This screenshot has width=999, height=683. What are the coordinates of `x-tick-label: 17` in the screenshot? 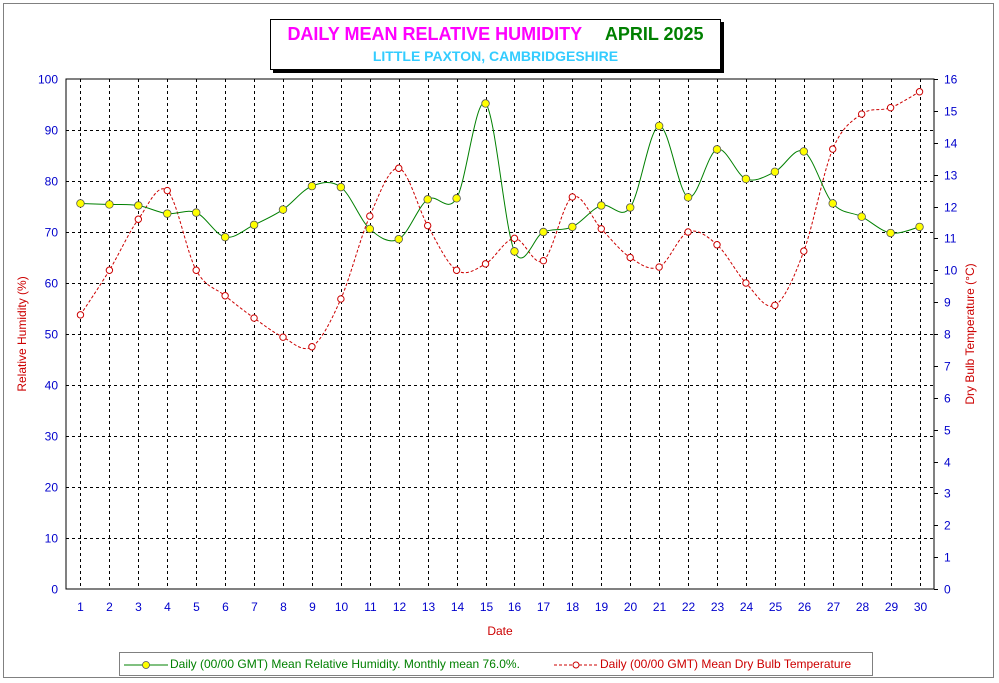 It's located at (544, 607).